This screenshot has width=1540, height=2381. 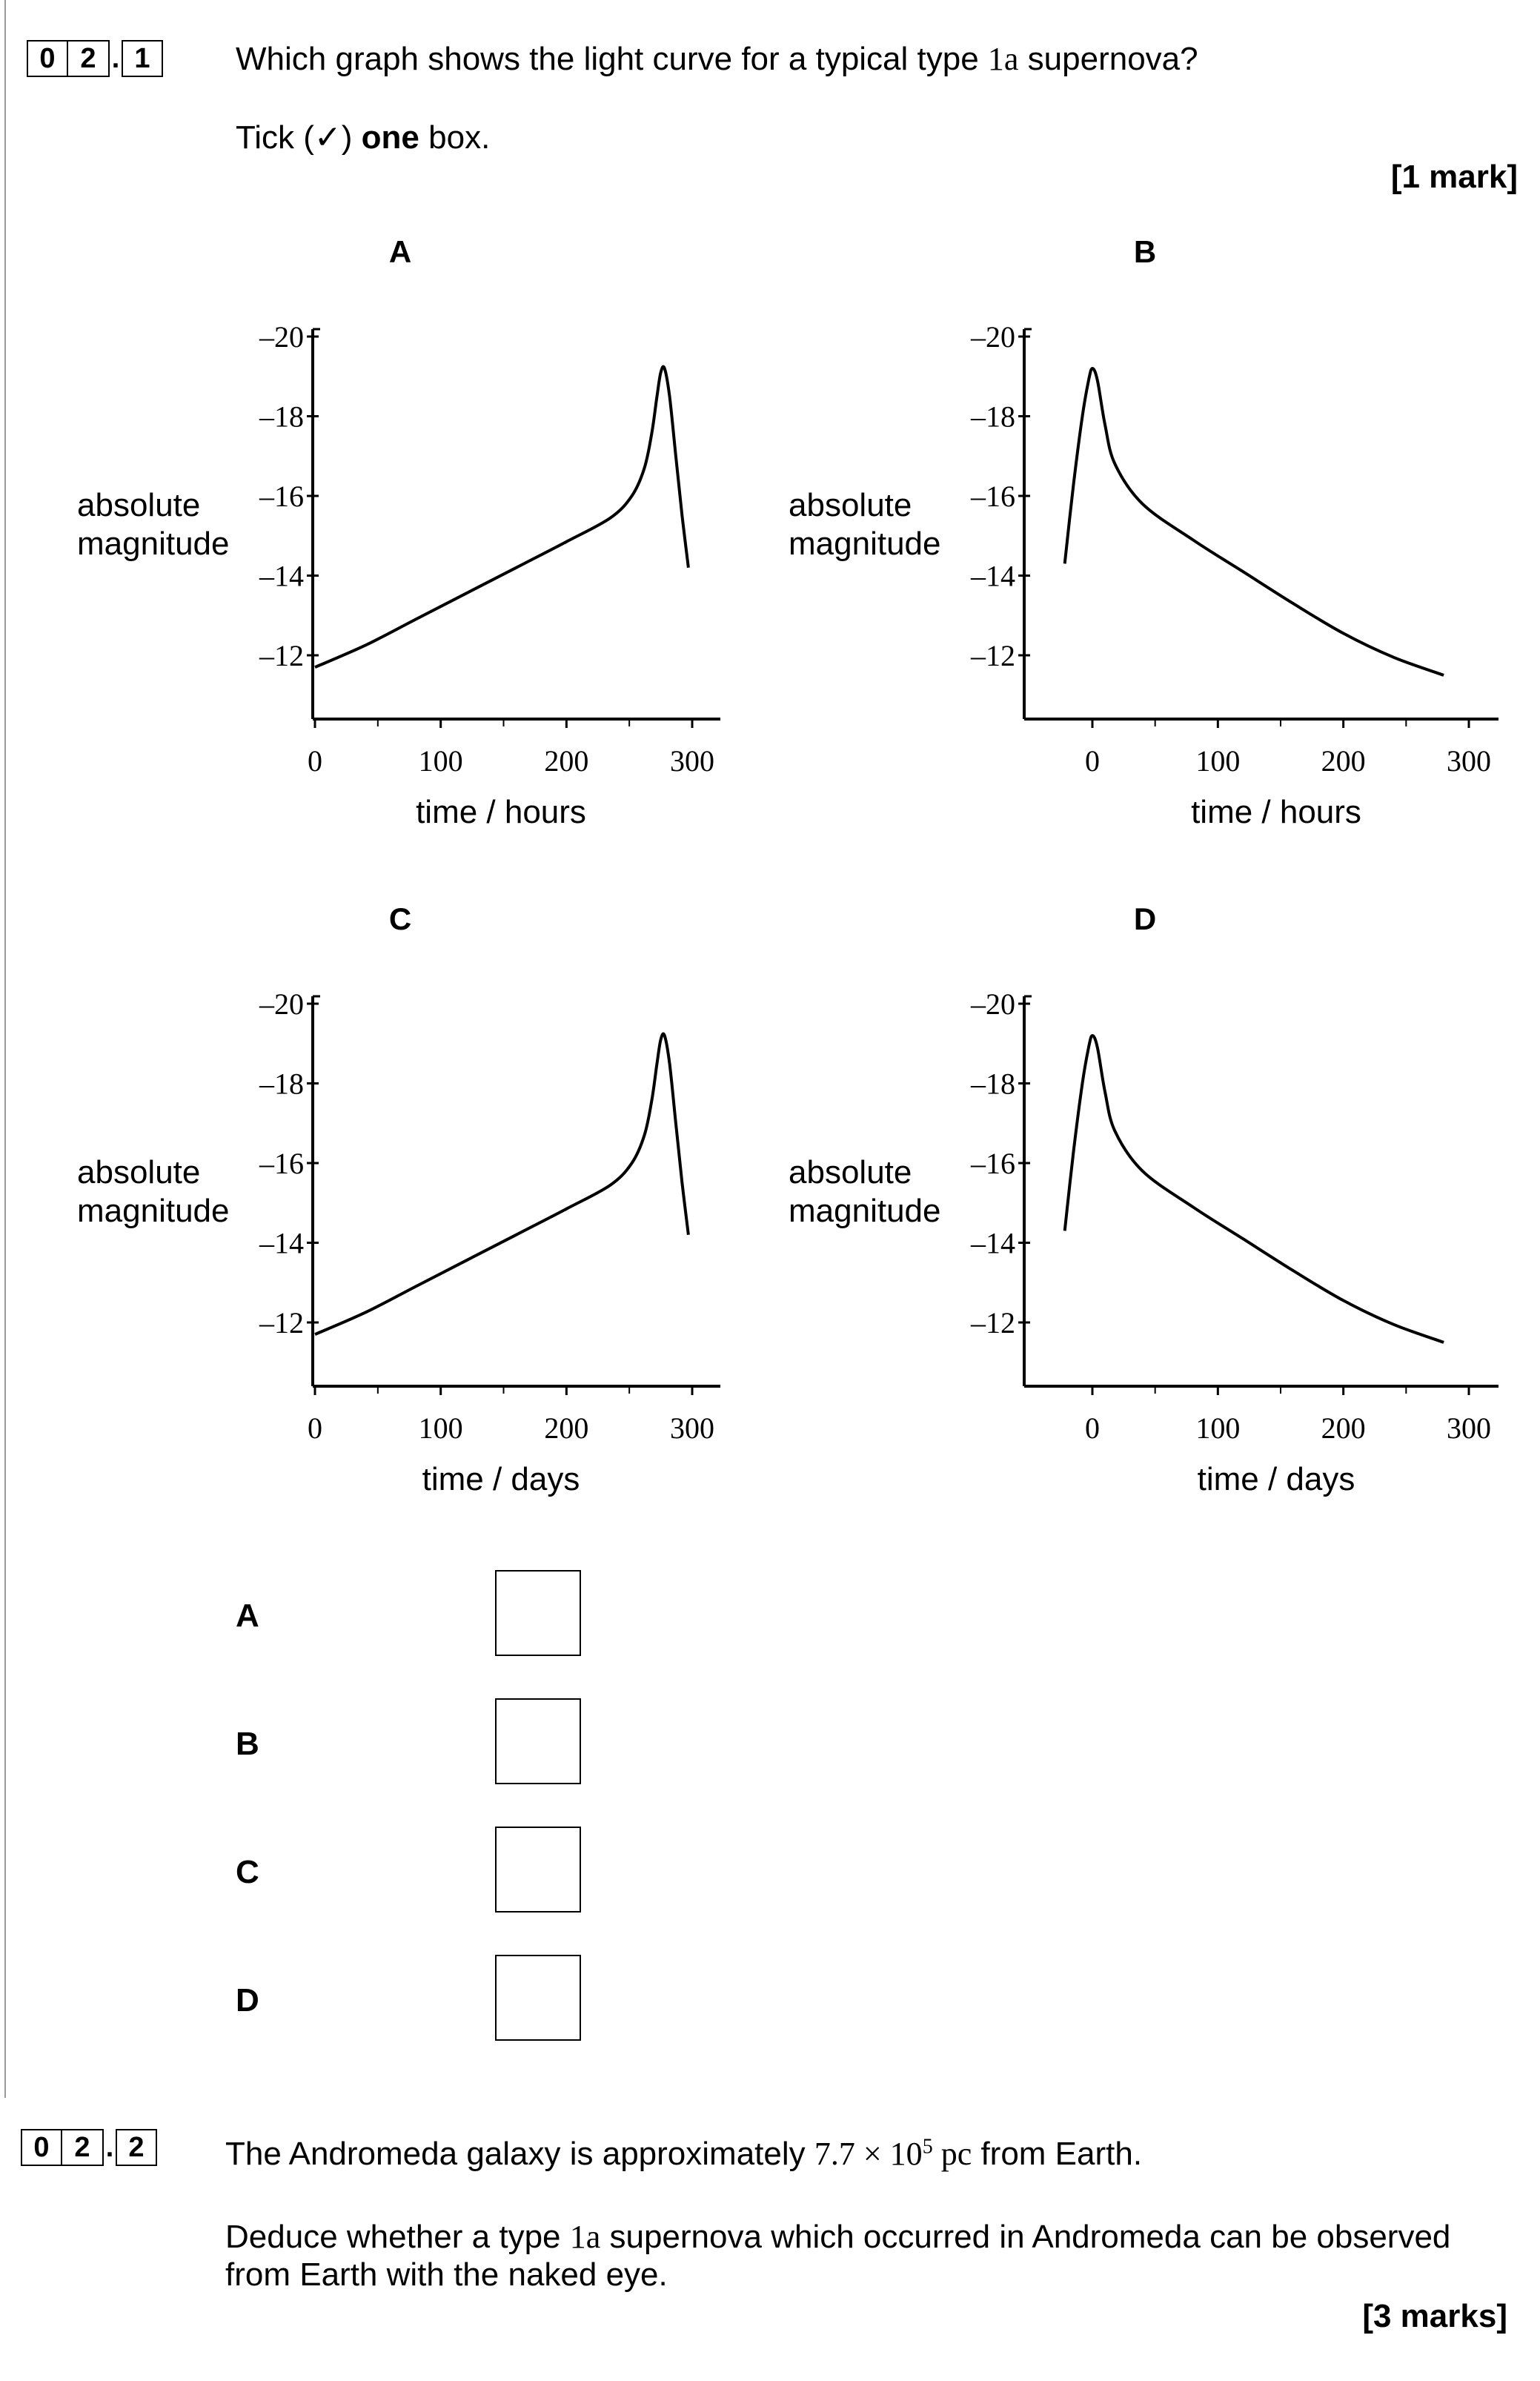 What do you see at coordinates (1253, 1189) in the screenshot?
I see `light-curve-d` at bounding box center [1253, 1189].